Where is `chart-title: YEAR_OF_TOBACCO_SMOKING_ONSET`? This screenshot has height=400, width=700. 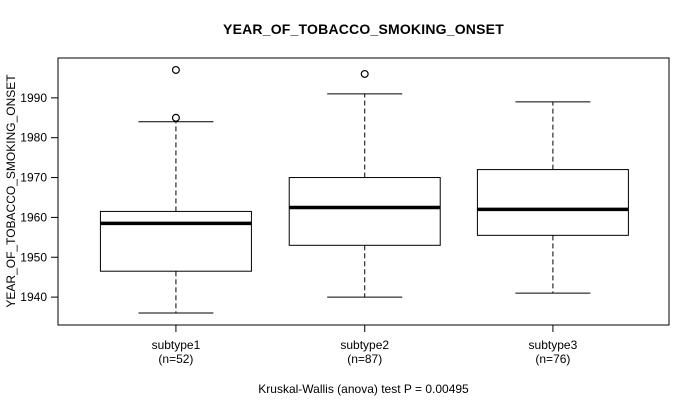
chart-title: YEAR_OF_TOBACCO_SMOKING_ONSET is located at coordinates (363, 29).